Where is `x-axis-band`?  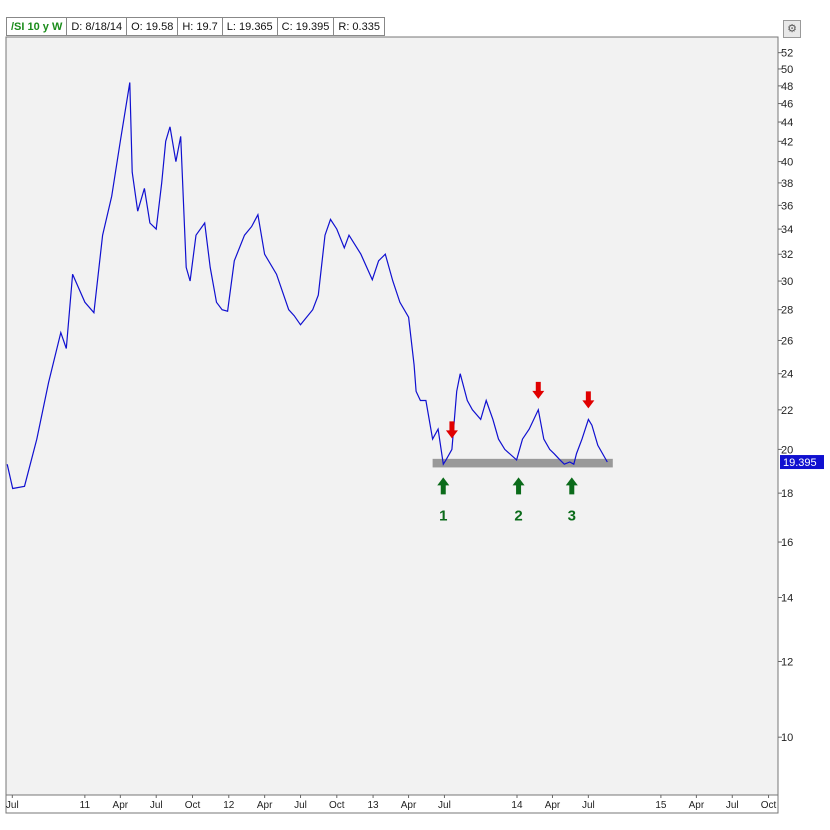
x-axis-band is located at coordinates (392, 804).